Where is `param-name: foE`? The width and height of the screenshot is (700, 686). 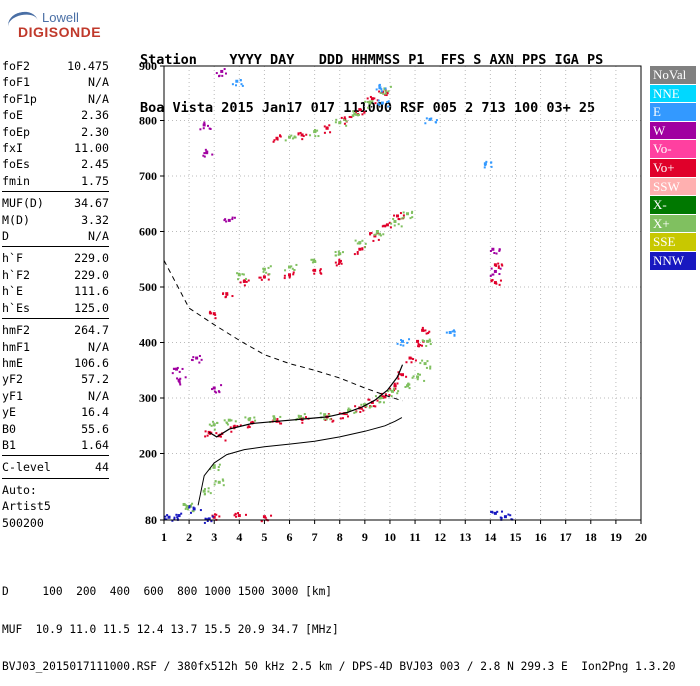 param-name: foE is located at coordinates (12, 115).